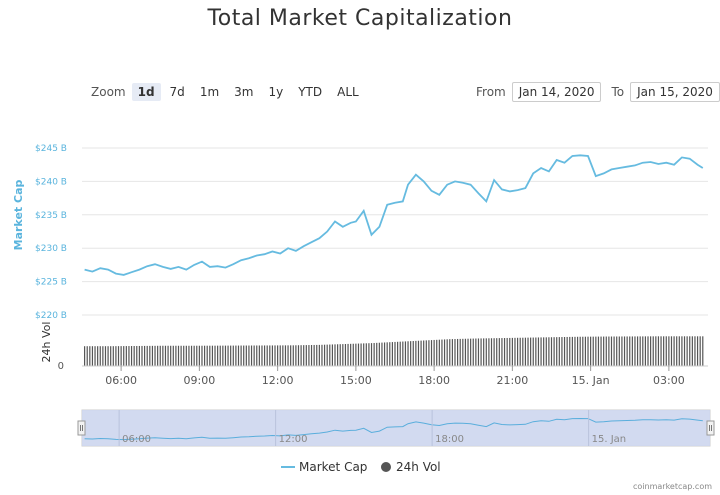 Image resolution: width=720 pixels, height=495 pixels. What do you see at coordinates (108, 92) in the screenshot?
I see `zoom-label: Zoom` at bounding box center [108, 92].